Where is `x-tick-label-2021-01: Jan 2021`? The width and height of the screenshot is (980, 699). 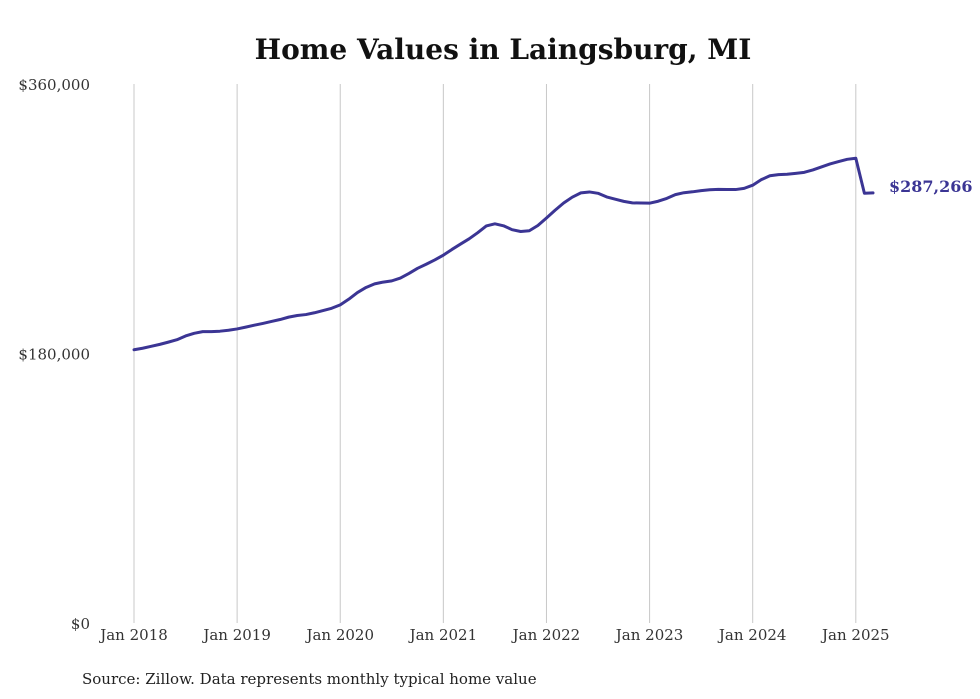 x-tick-label-2021-01: Jan 2021 is located at coordinates (443, 635).